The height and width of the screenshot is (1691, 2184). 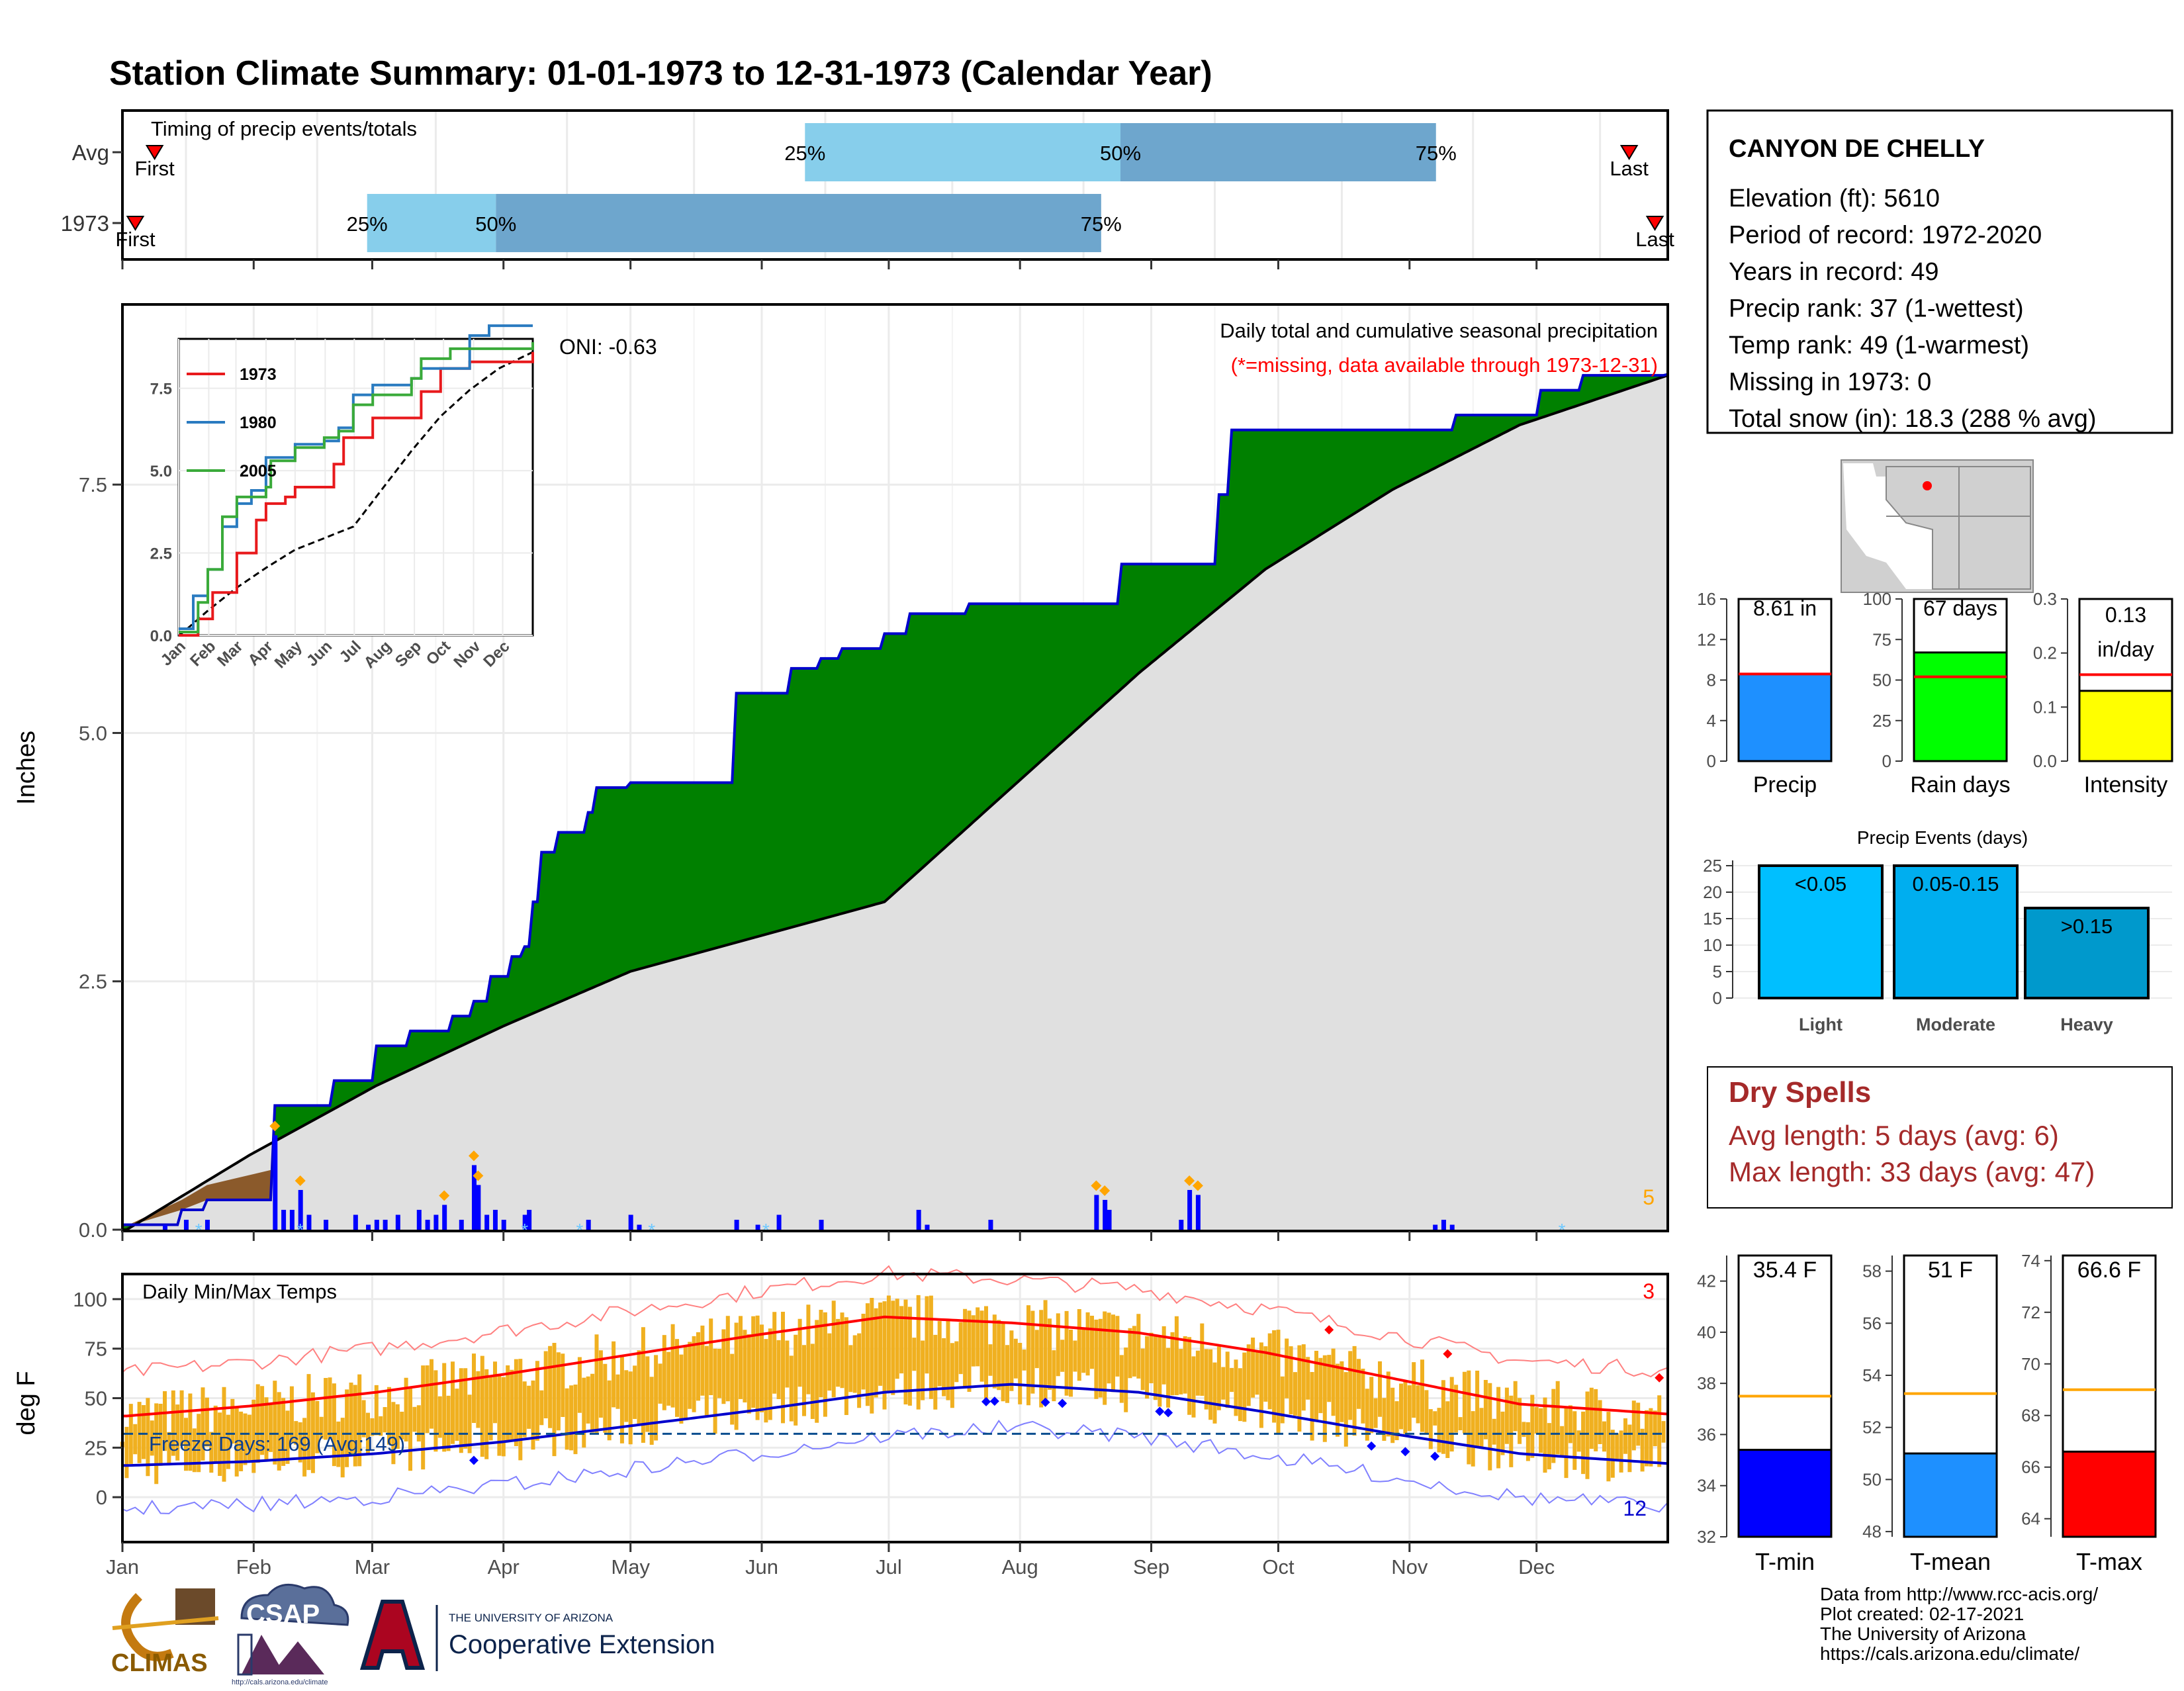 I want to click on station-info-line: Years in record: 49, so click(x=1834, y=272).